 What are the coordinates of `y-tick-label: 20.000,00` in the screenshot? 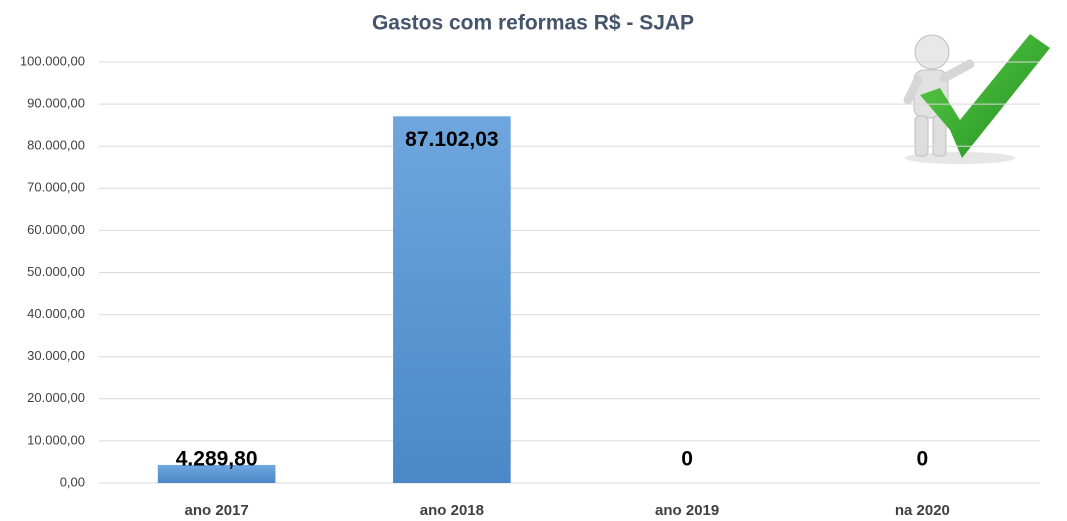 It's located at (56, 397).